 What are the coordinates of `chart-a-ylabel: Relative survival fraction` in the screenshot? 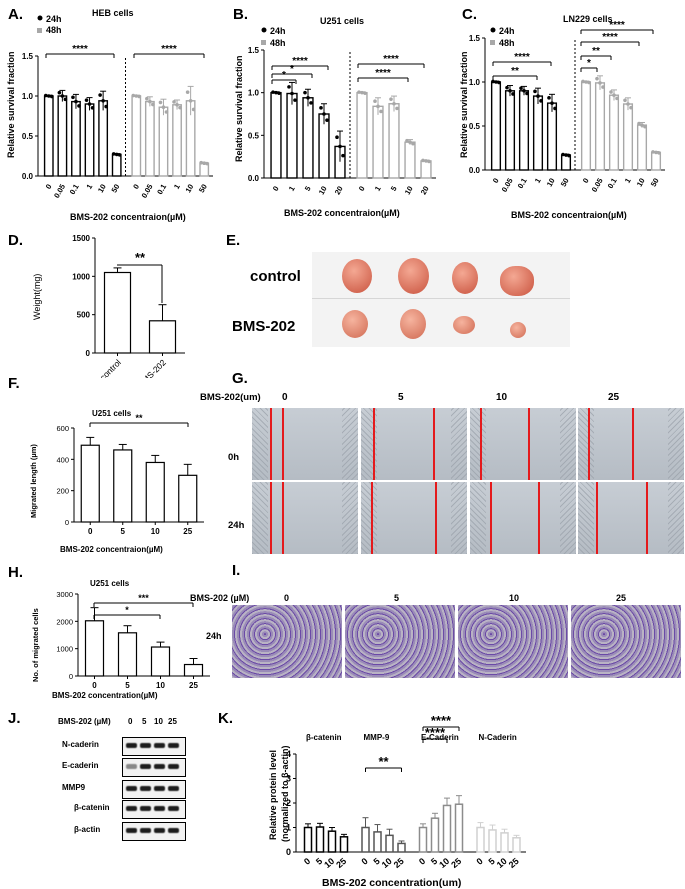 It's located at (11, 104).